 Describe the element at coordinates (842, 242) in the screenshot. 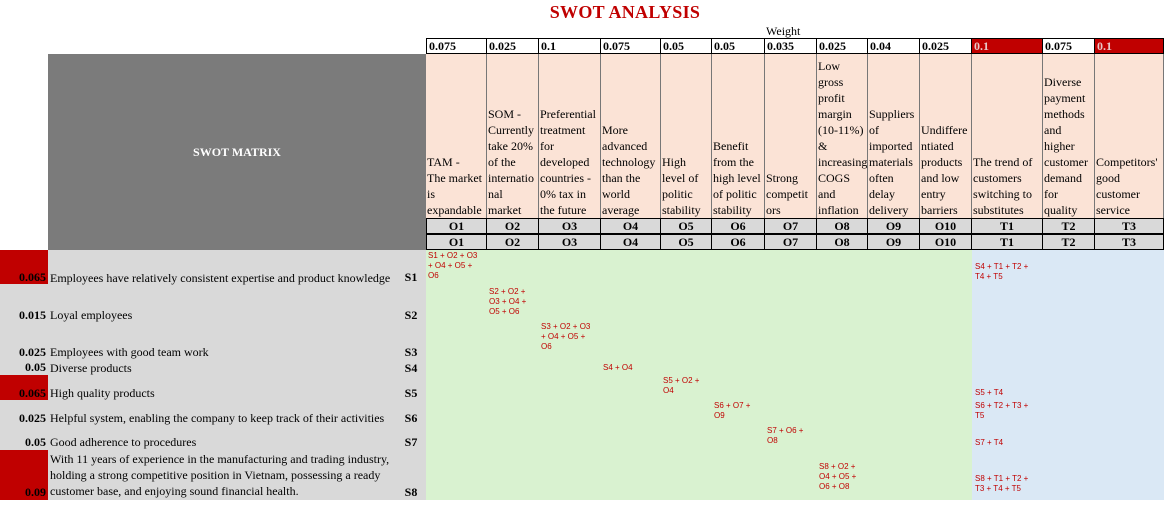

I see `column-code-repeat: O8` at that location.